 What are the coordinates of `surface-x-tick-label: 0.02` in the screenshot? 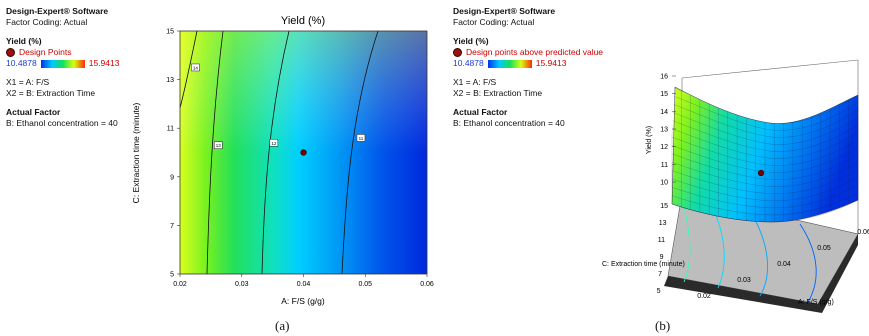 It's located at (704, 296).